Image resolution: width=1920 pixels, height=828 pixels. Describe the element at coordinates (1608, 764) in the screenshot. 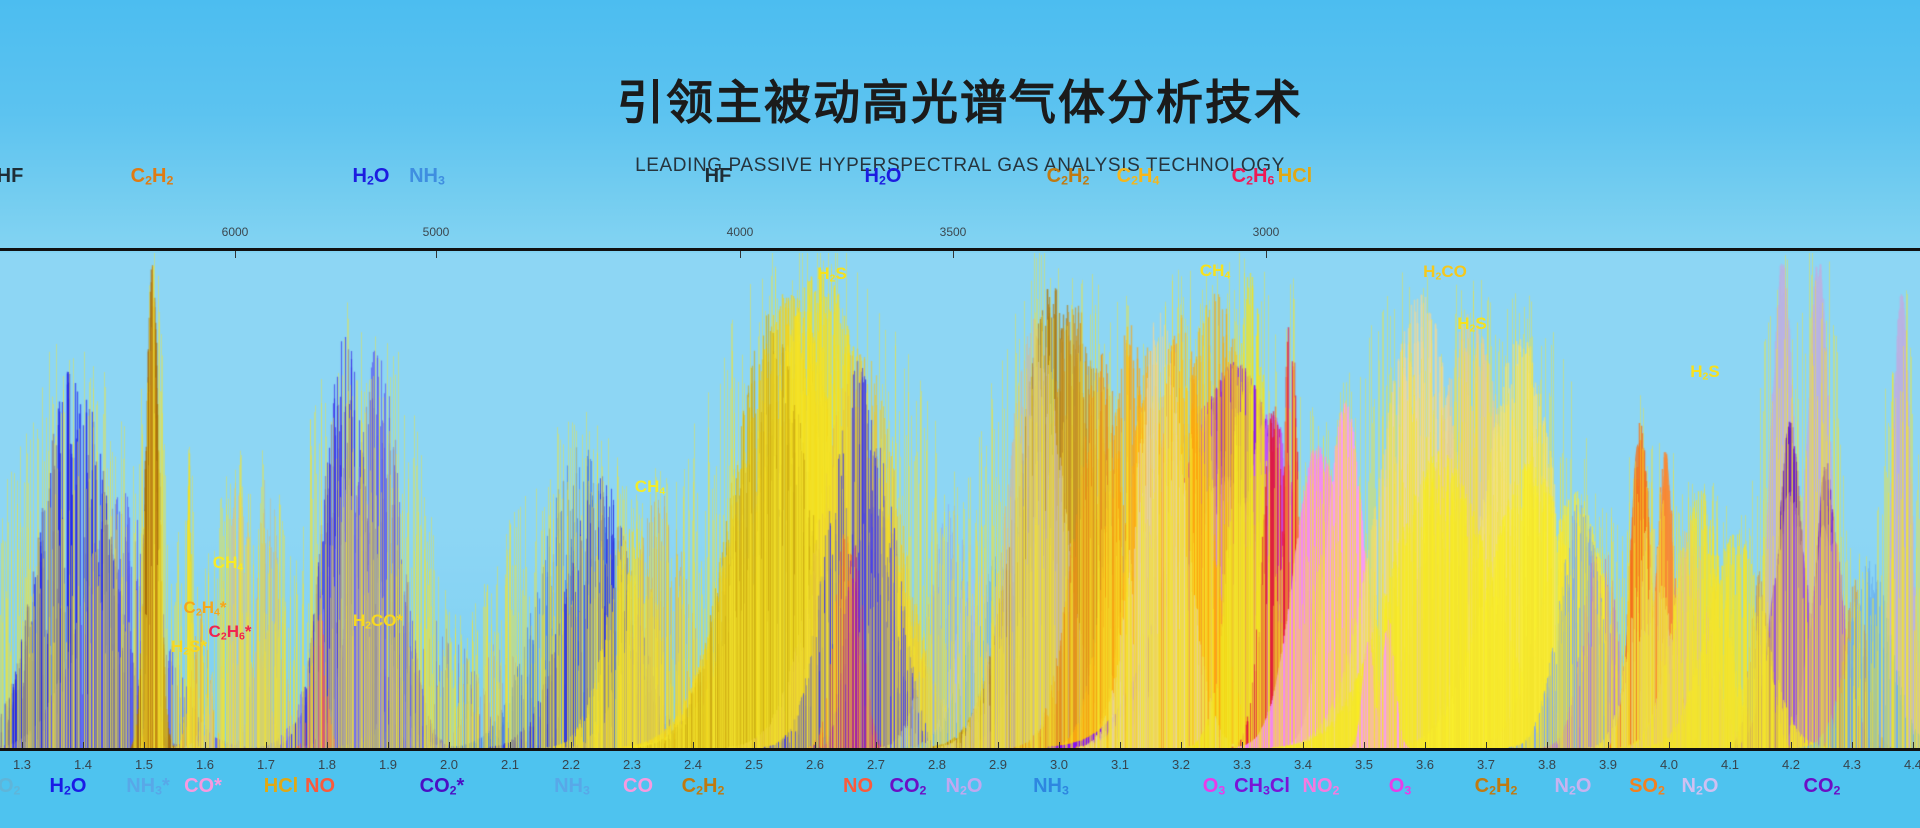

I see `tick-label-bottom: 3.9` at that location.